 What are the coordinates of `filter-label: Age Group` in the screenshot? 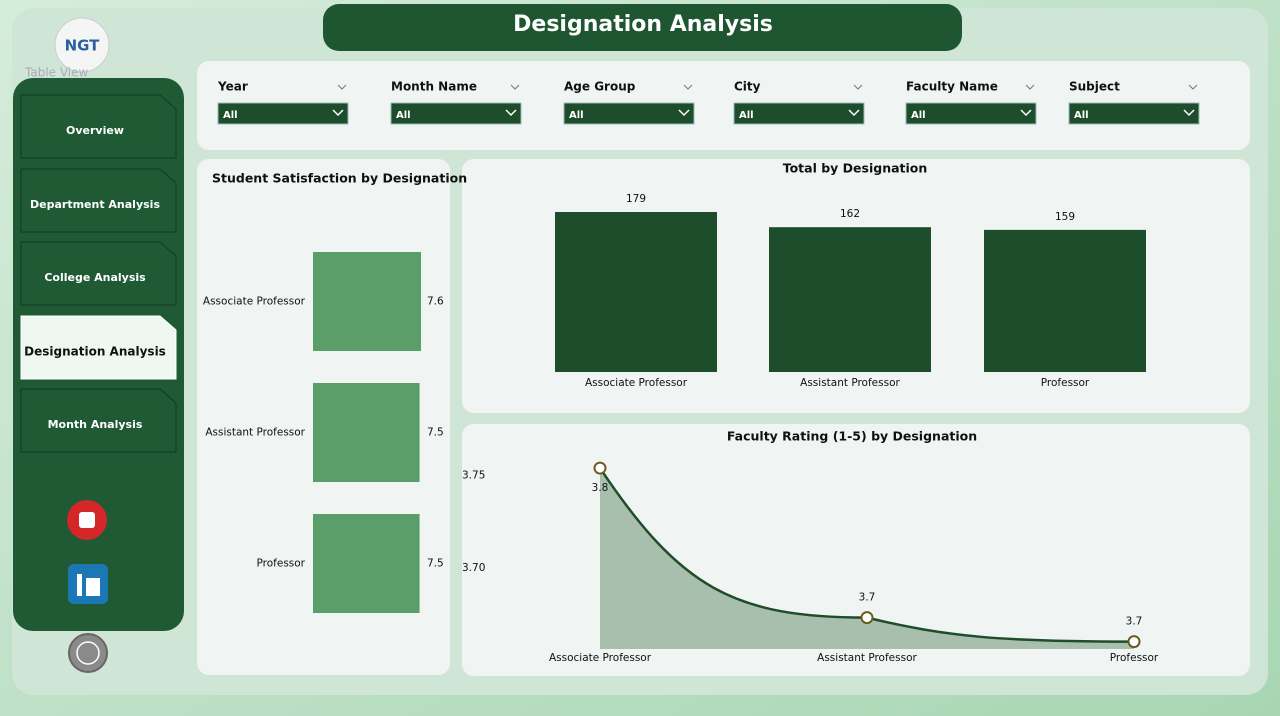 It's located at (600, 87).